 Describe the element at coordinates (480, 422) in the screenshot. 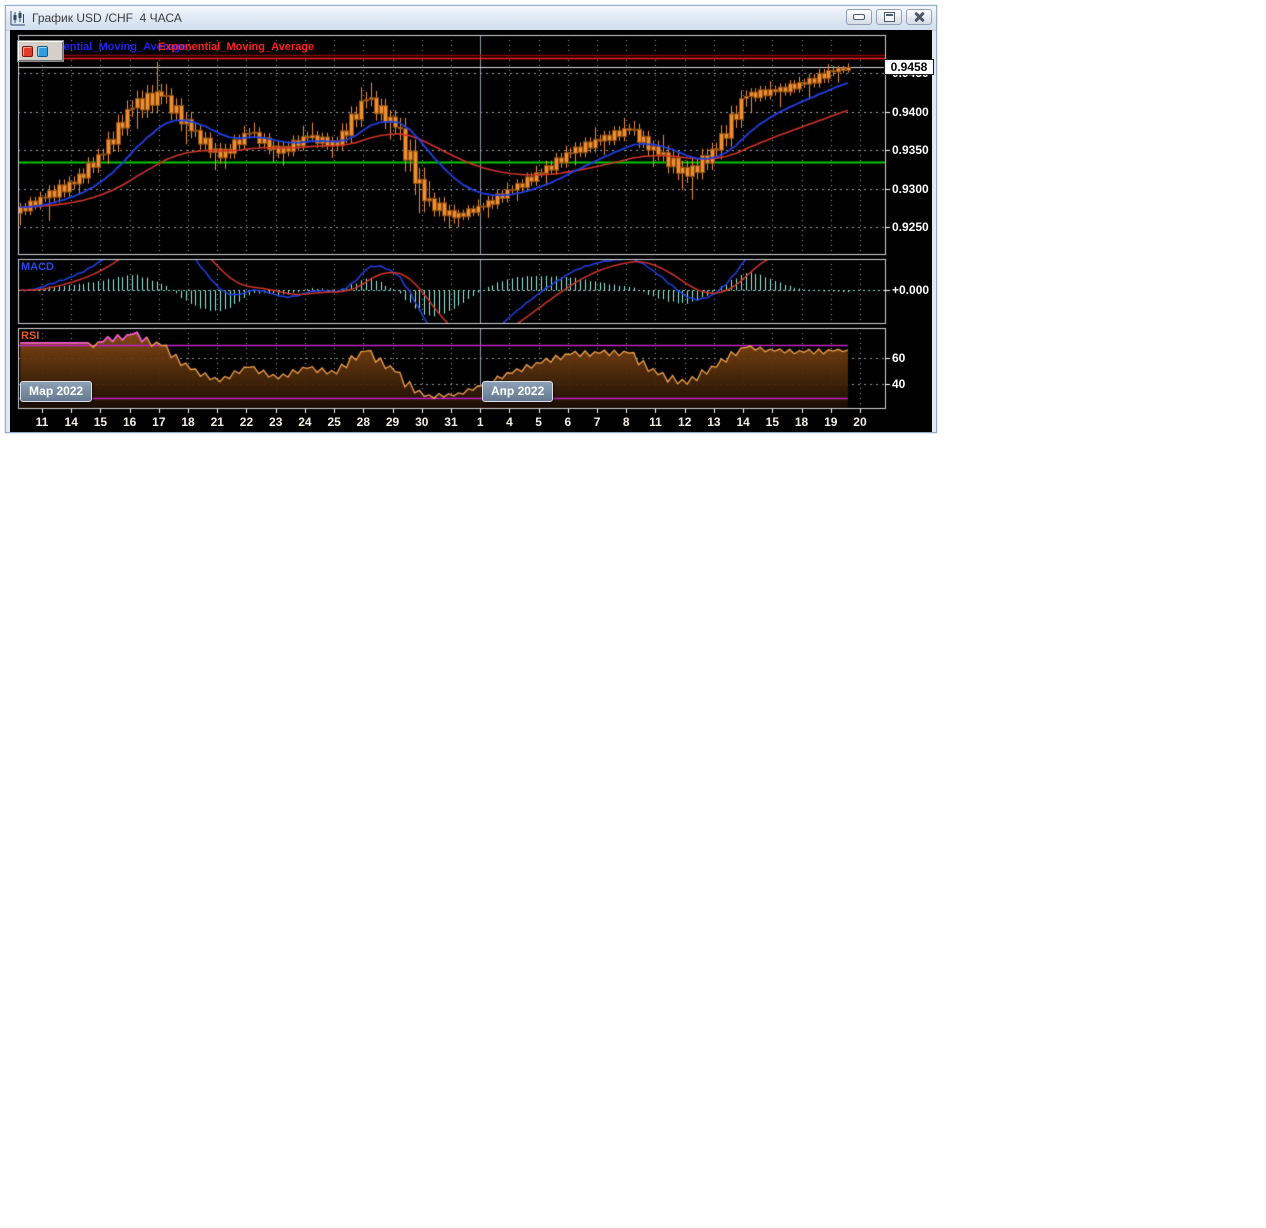

I see `x-axis-day-label: 1` at that location.